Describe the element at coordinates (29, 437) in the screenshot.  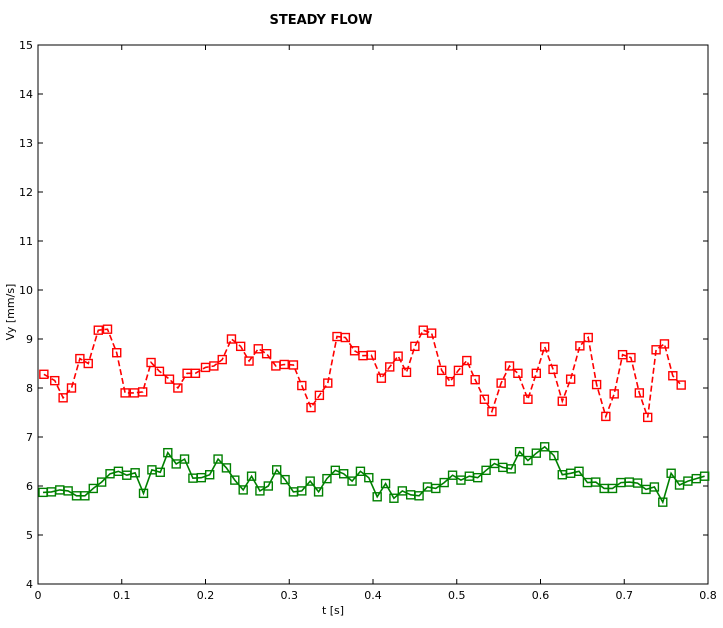
I see `y-tick-label: 7` at that location.